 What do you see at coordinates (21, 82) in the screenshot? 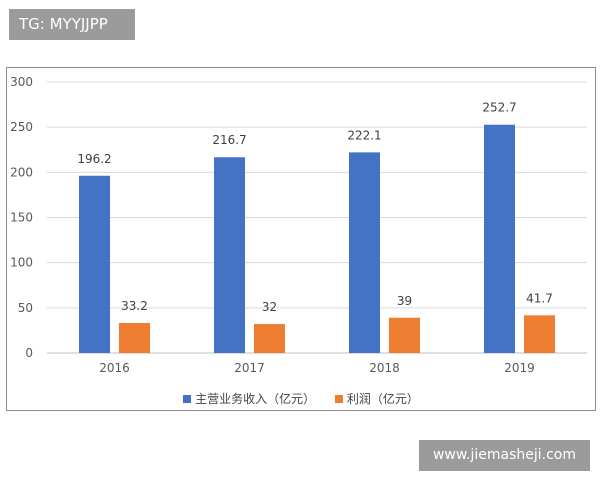
I see `y-tick-label: 300` at bounding box center [21, 82].